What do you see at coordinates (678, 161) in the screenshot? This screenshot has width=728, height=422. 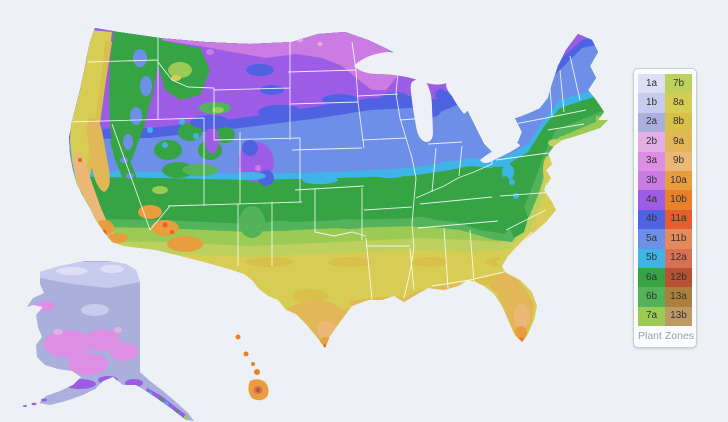 I see `legend-zone-9b: 9b` at bounding box center [678, 161].